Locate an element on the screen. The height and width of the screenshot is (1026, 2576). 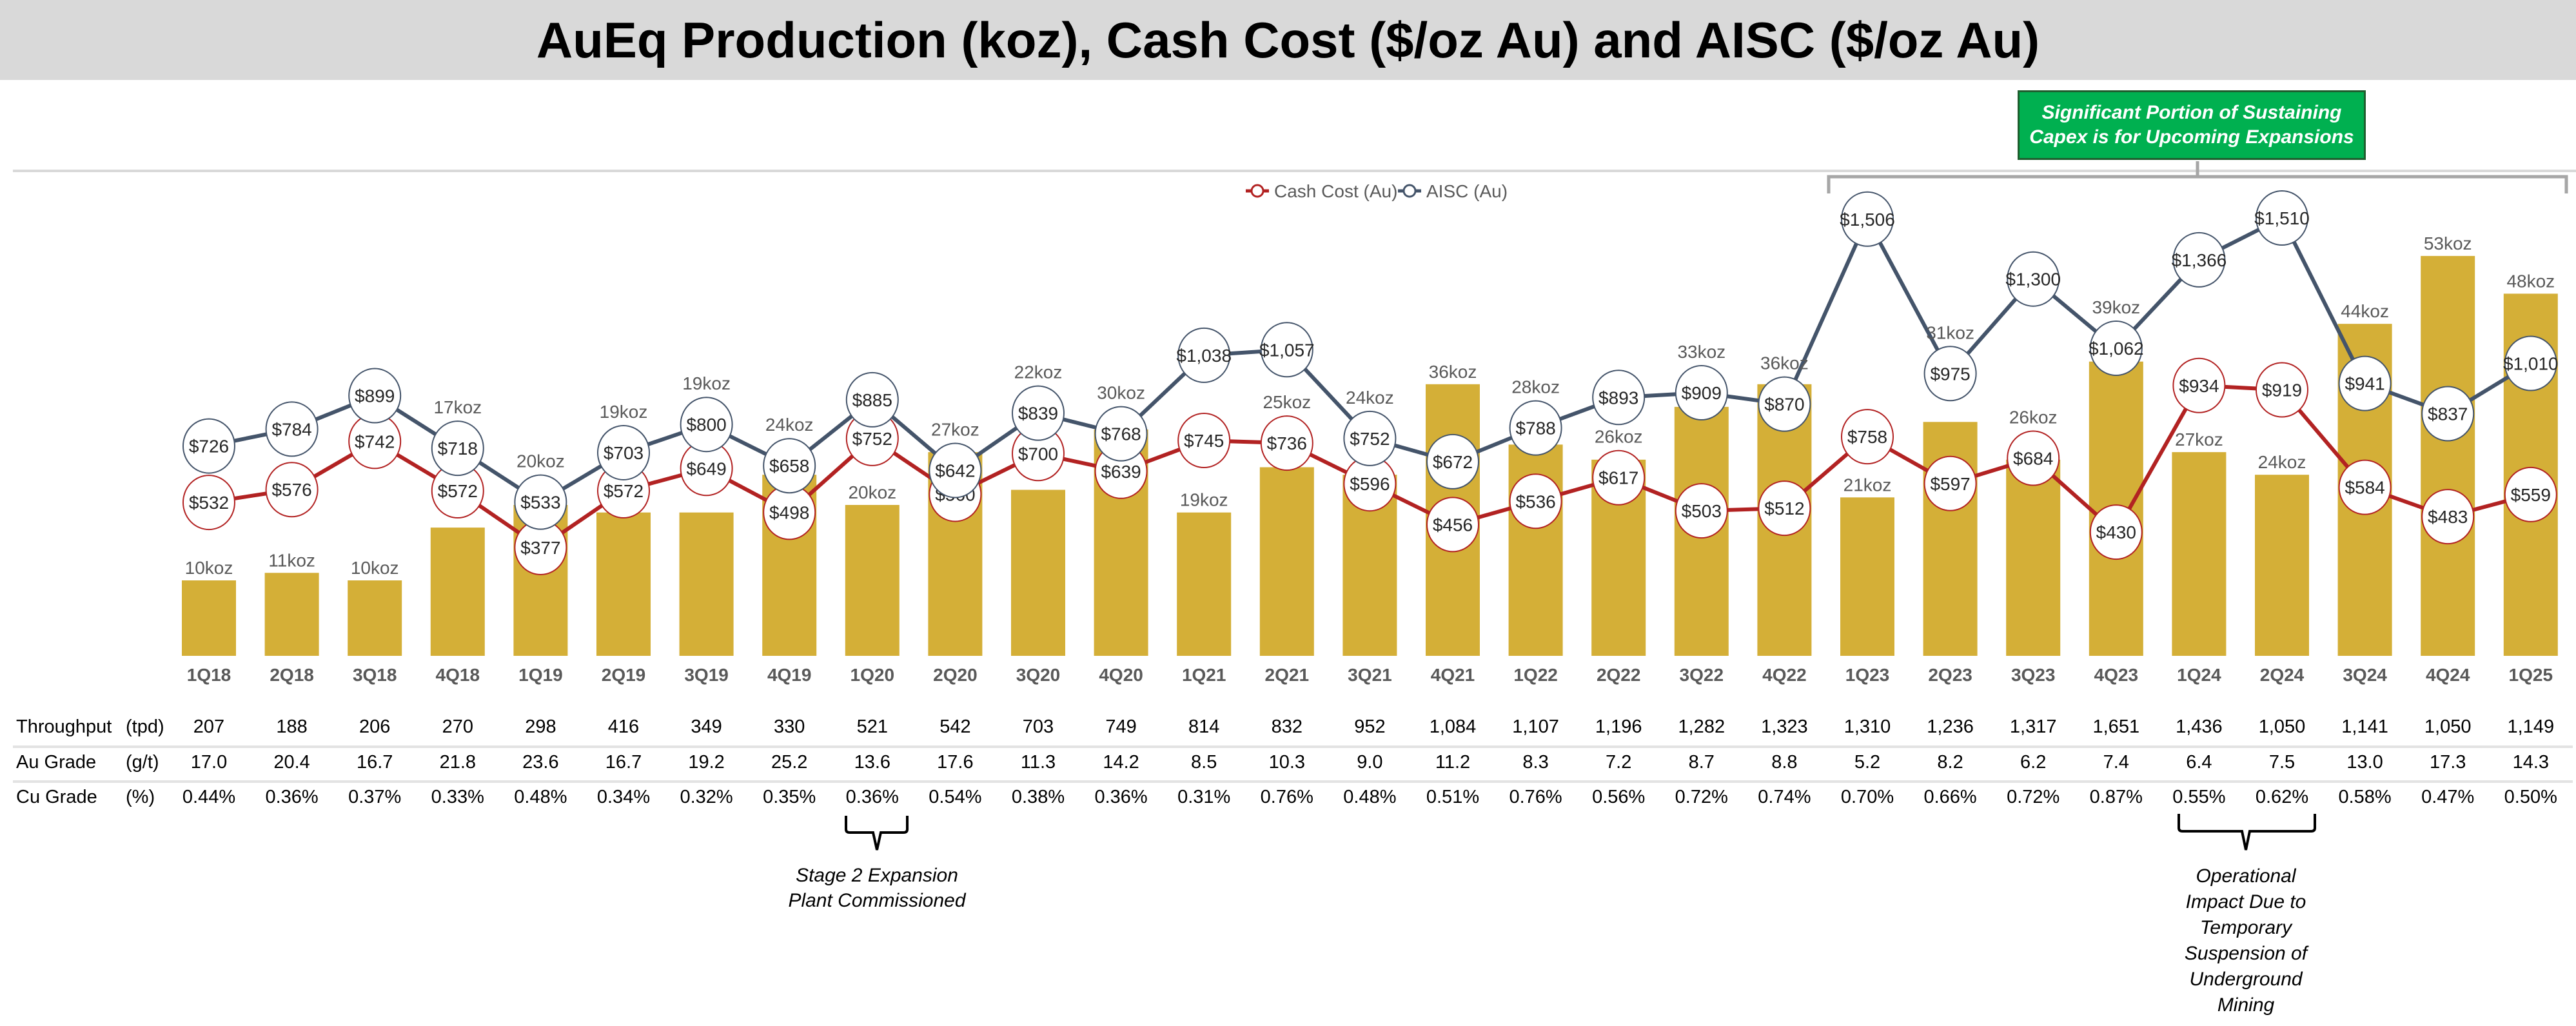
callout-line: Significant Portion of Sustaining is located at coordinates (2191, 113).